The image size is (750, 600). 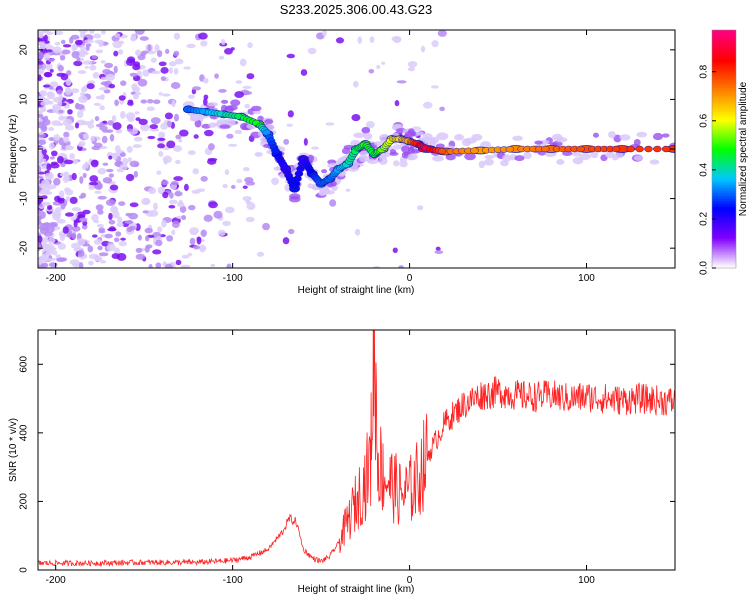 What do you see at coordinates (24, 149) in the screenshot?
I see `y-tick-label: 0` at bounding box center [24, 149].